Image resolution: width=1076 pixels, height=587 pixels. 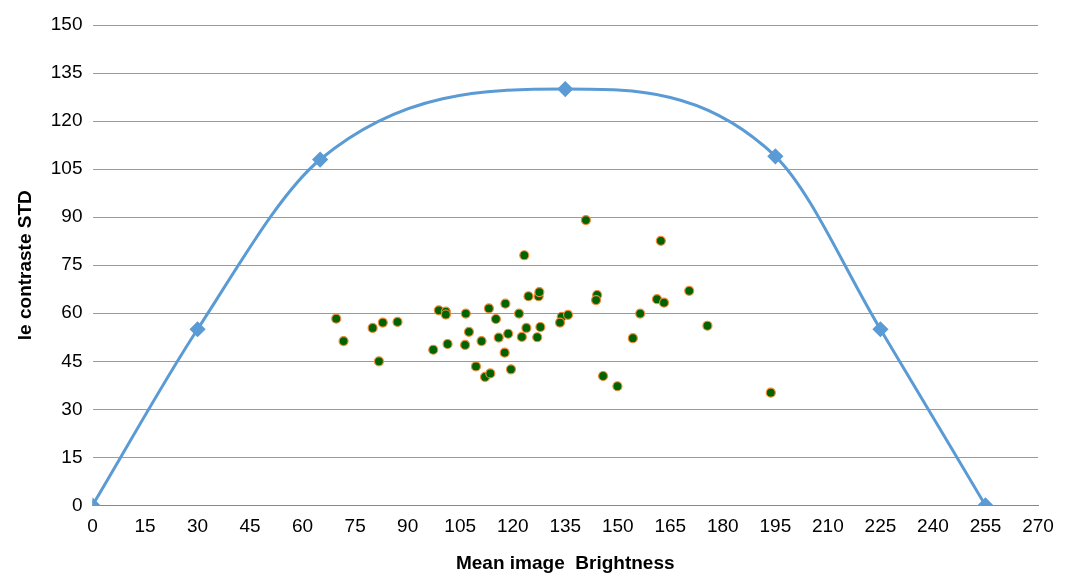 I want to click on x-tick-label: 210, so click(x=828, y=526).